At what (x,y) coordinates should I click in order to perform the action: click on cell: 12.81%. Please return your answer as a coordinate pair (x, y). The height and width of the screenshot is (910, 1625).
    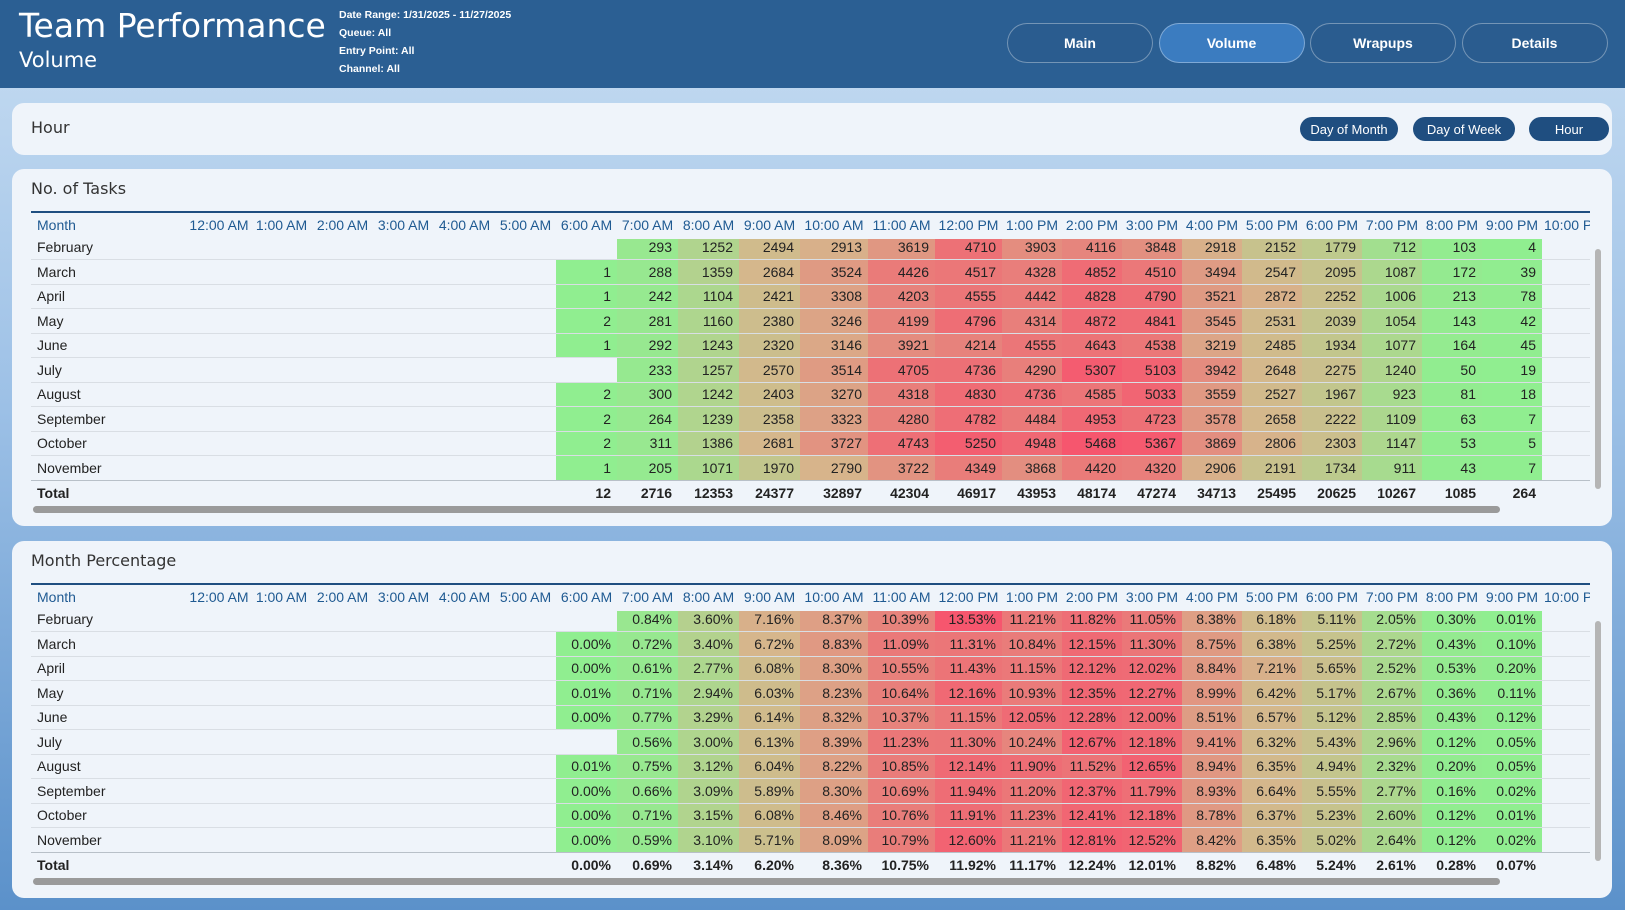
    Looking at the image, I should click on (1092, 839).